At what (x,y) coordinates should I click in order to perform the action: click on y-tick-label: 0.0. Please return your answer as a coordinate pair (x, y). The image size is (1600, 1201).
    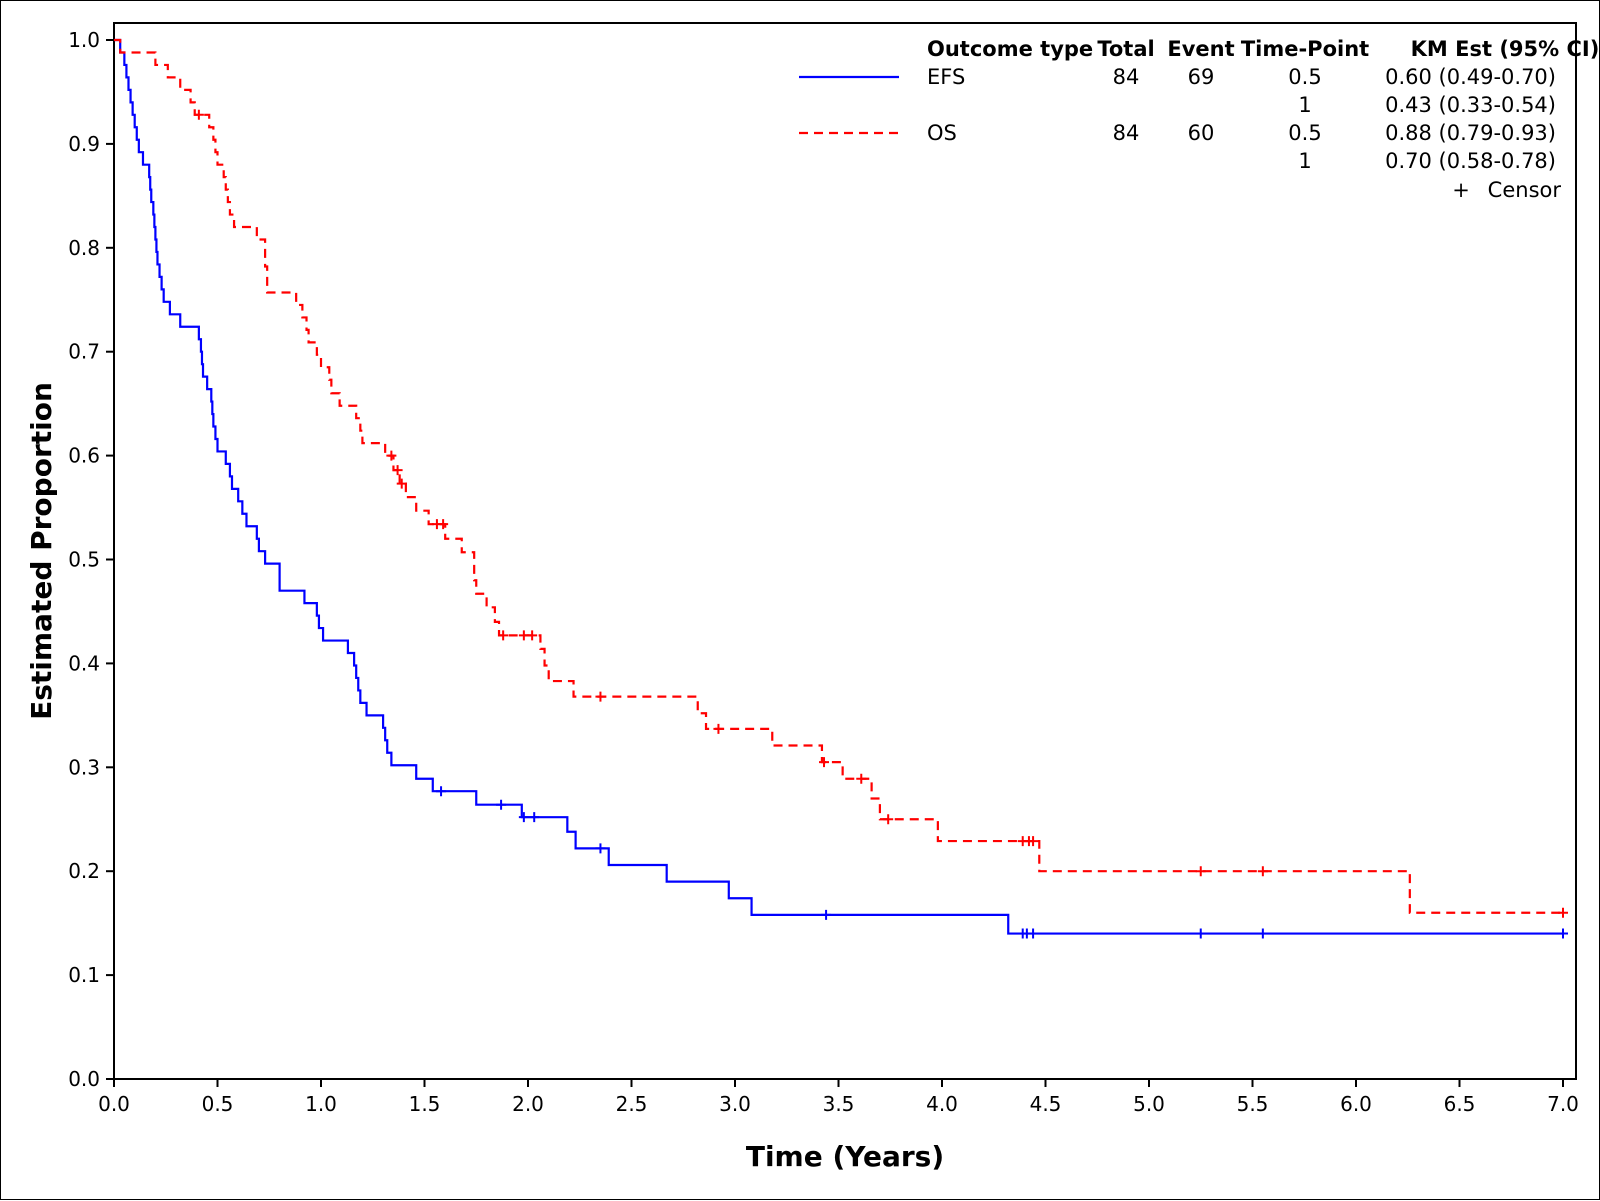
    Looking at the image, I should click on (84, 1079).